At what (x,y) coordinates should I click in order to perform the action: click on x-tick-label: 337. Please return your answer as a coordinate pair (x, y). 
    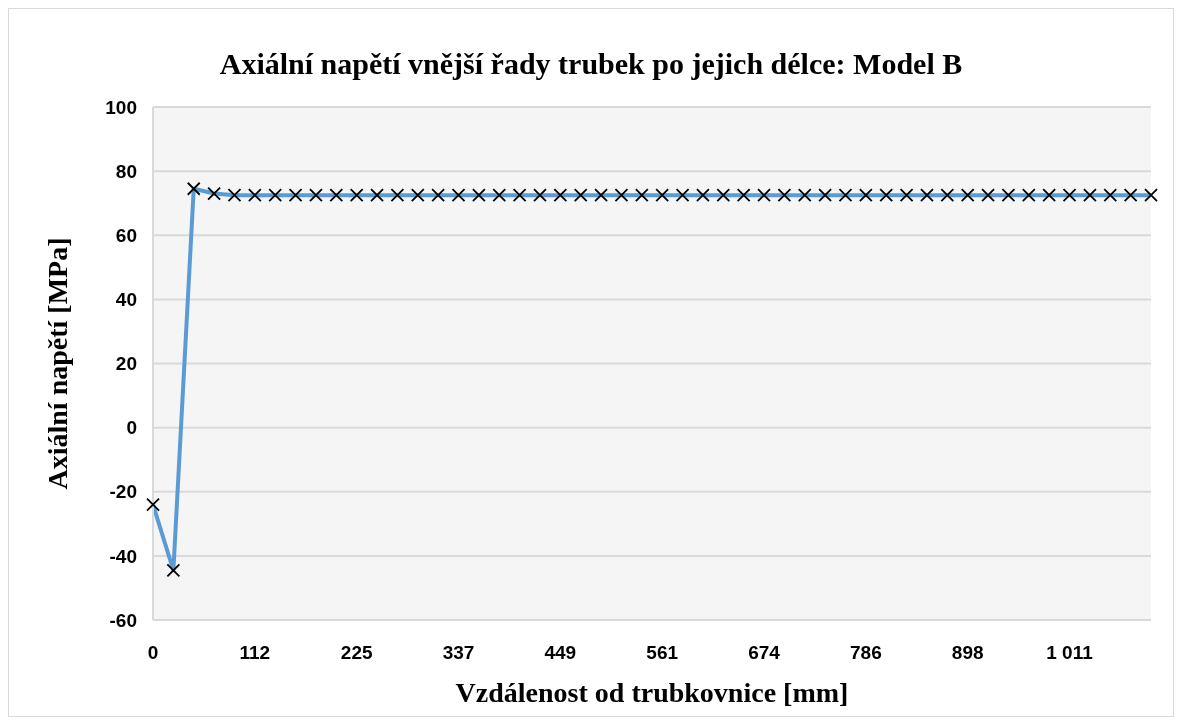
    Looking at the image, I should click on (458, 653).